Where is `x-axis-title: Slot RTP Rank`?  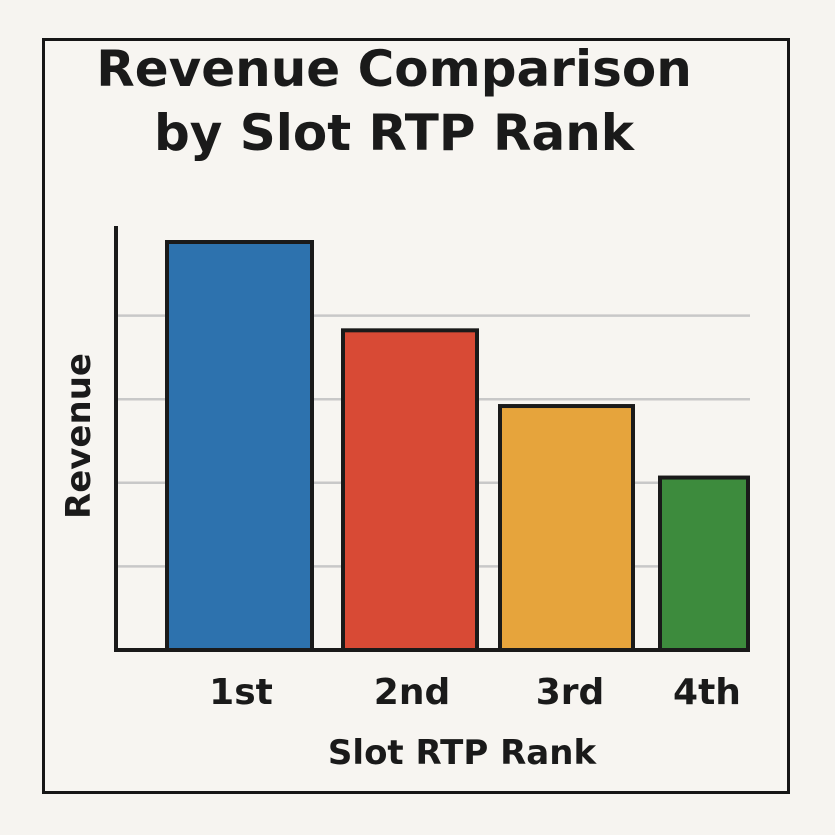
x-axis-title: Slot RTP Rank is located at coordinates (463, 753).